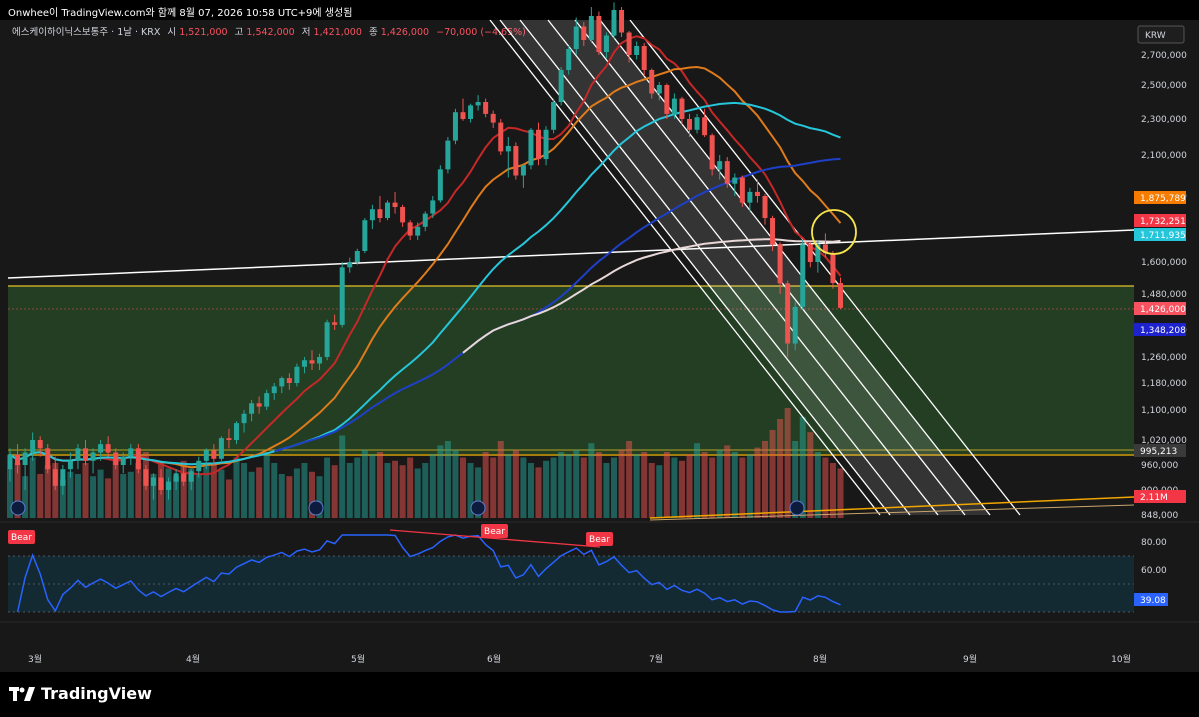  What do you see at coordinates (571, 254) in the screenshot?
I see `support-trendline` at bounding box center [571, 254].